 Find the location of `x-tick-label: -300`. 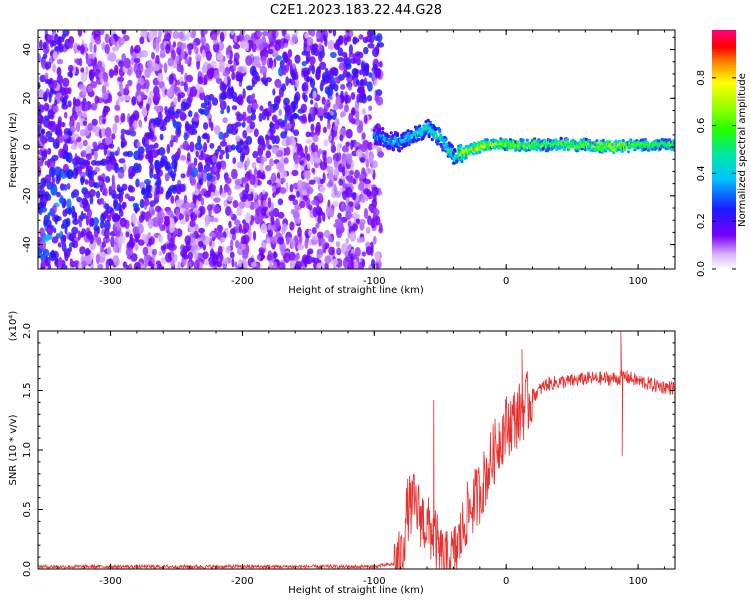

x-tick-label: -300 is located at coordinates (110, 281).